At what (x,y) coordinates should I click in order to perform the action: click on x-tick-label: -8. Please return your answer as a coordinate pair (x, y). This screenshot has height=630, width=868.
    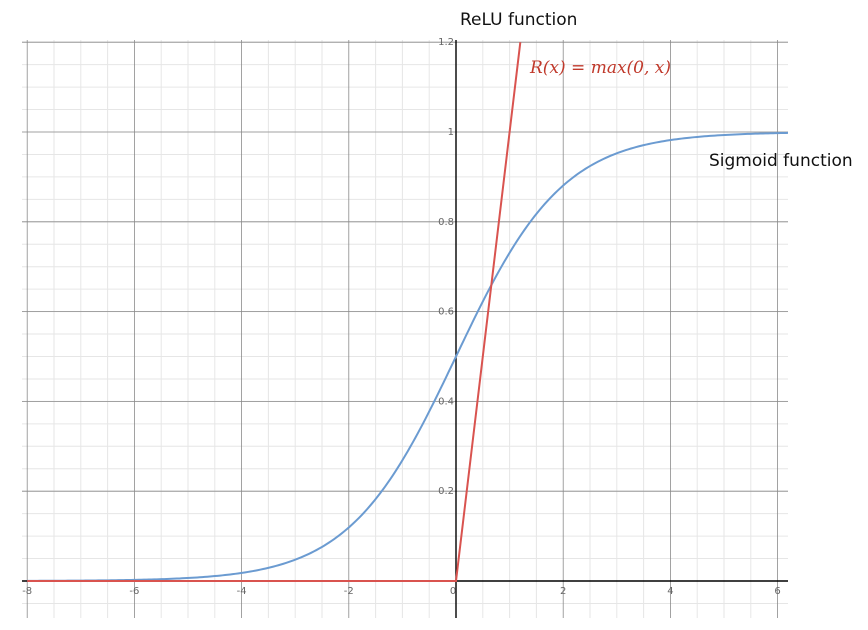
    Looking at the image, I should click on (27, 591).